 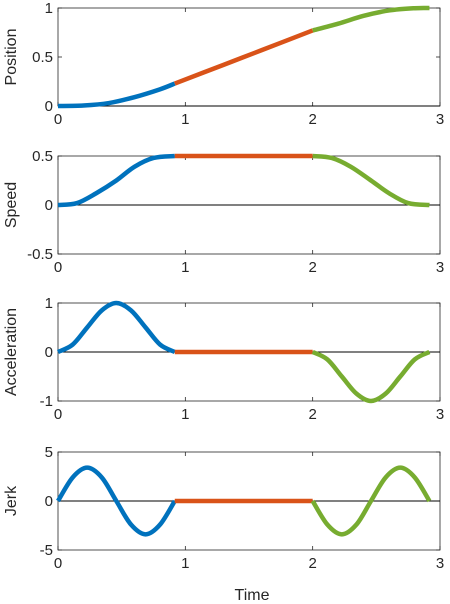 I want to click on y-axis-label: Acceleration, so click(x=11, y=352).